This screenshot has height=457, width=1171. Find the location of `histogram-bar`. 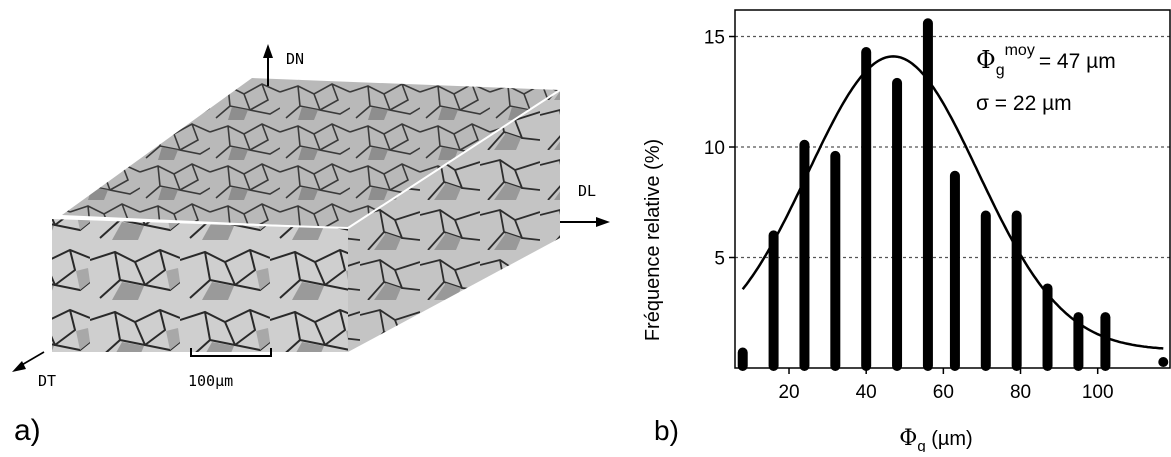

histogram-bar is located at coordinates (1163, 362).